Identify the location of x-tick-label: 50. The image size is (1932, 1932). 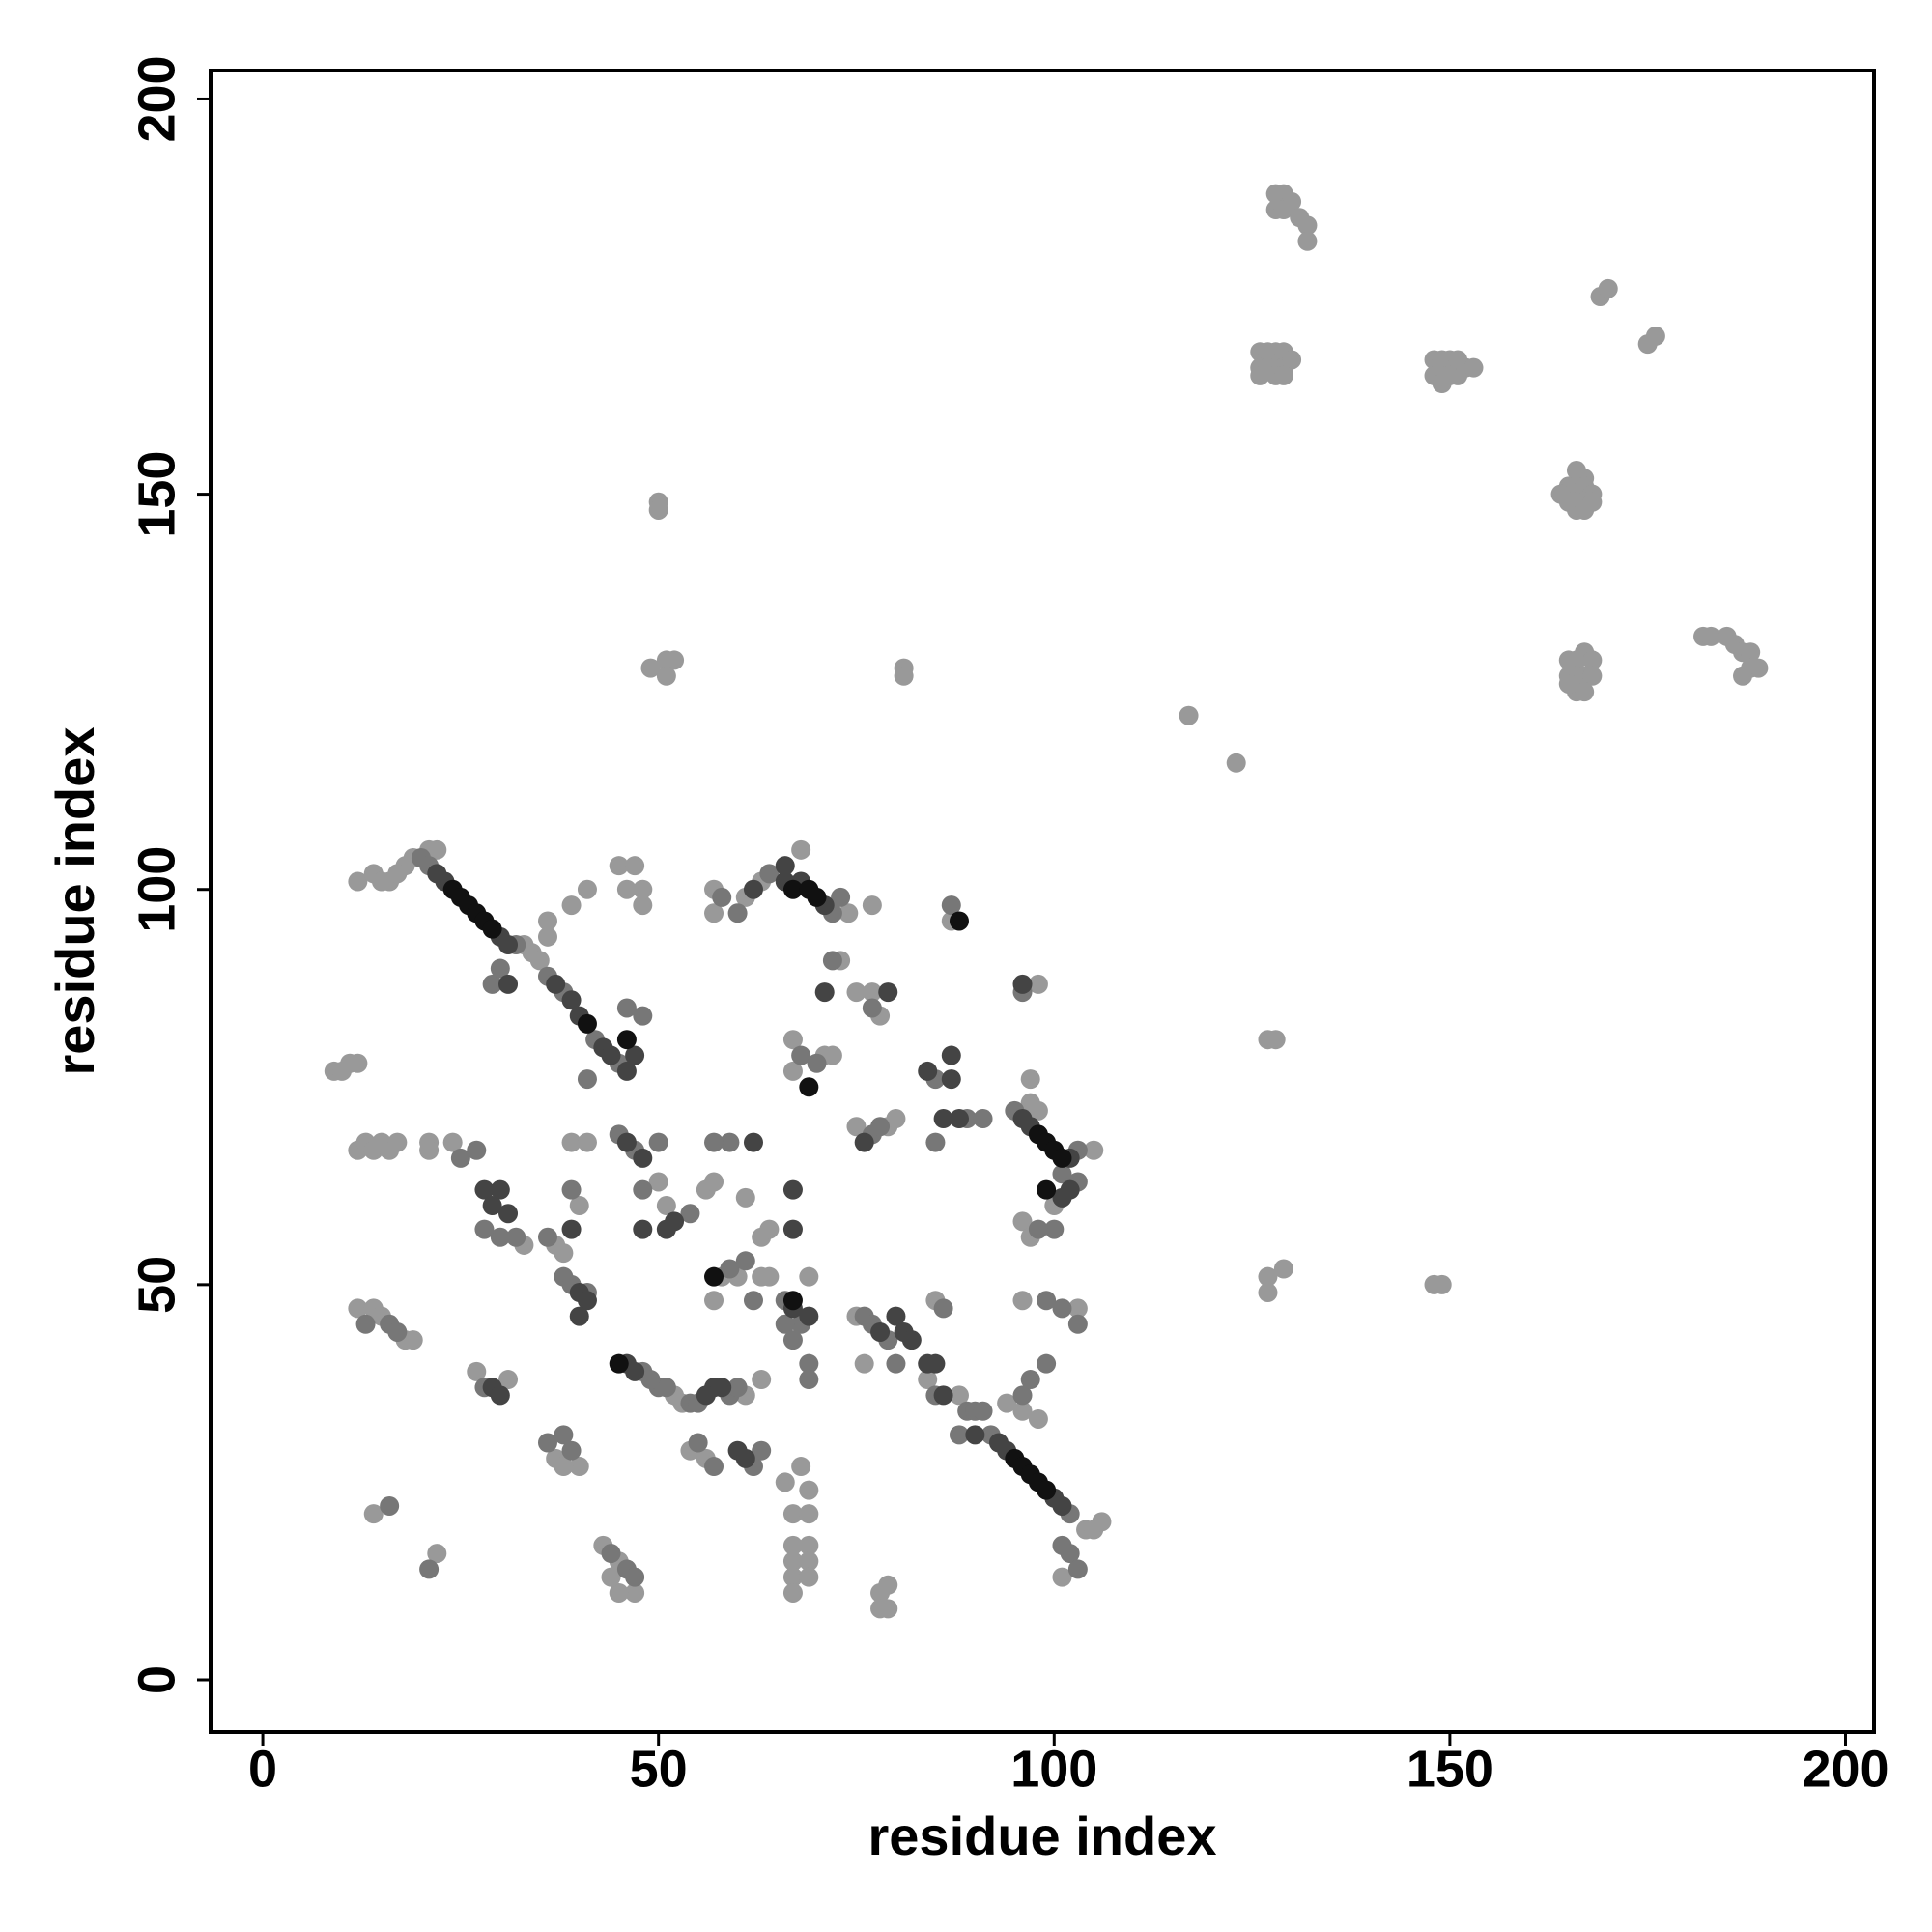
(659, 1769).